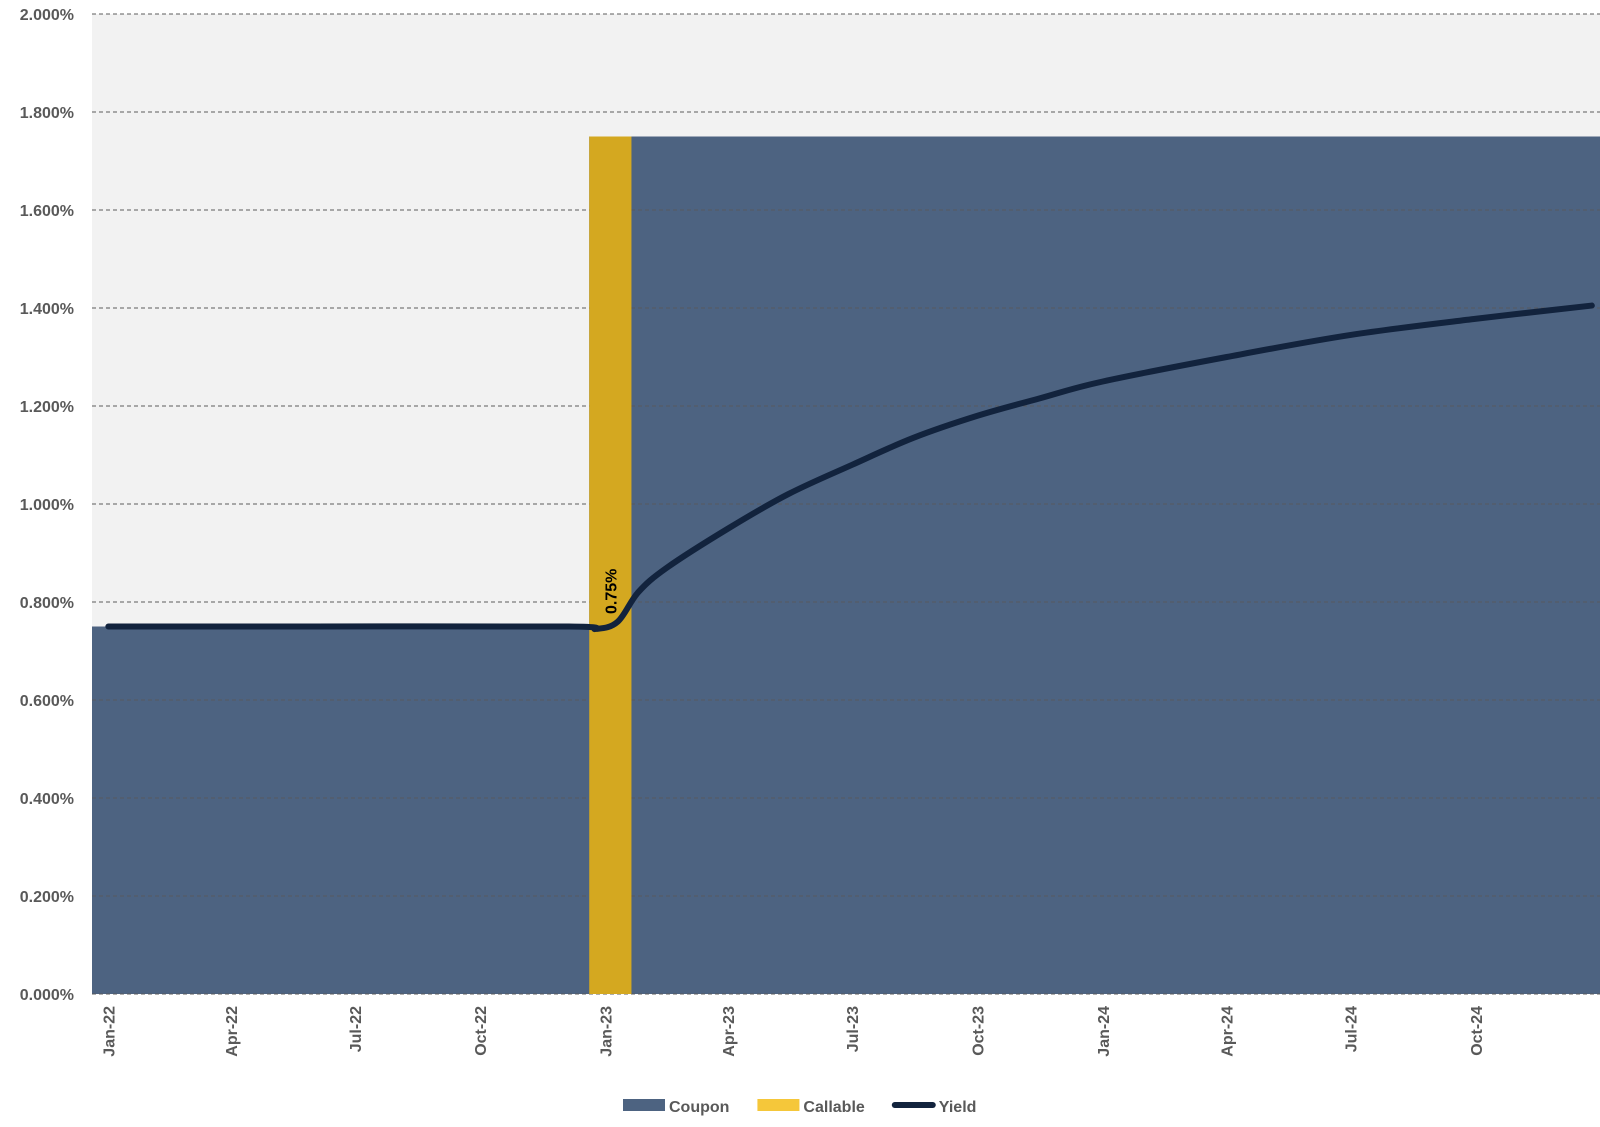 The width and height of the screenshot is (1600, 1127). Describe the element at coordinates (47, 603) in the screenshot. I see `y-tick-label: 0.800%` at that location.